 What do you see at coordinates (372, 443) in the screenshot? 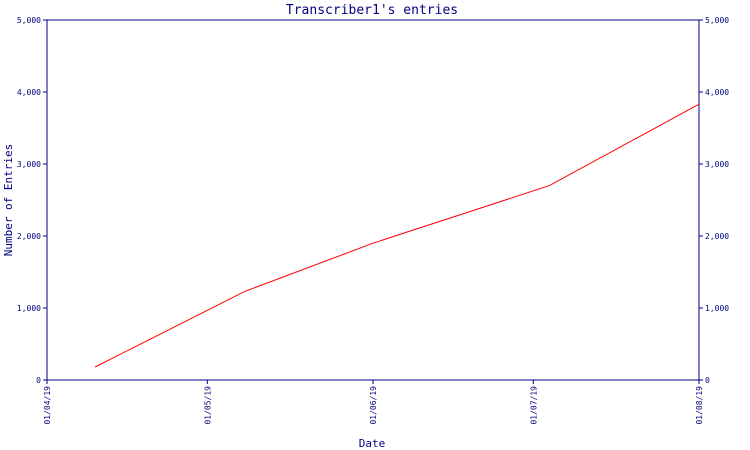
I see `x-axis-label: Date` at bounding box center [372, 443].